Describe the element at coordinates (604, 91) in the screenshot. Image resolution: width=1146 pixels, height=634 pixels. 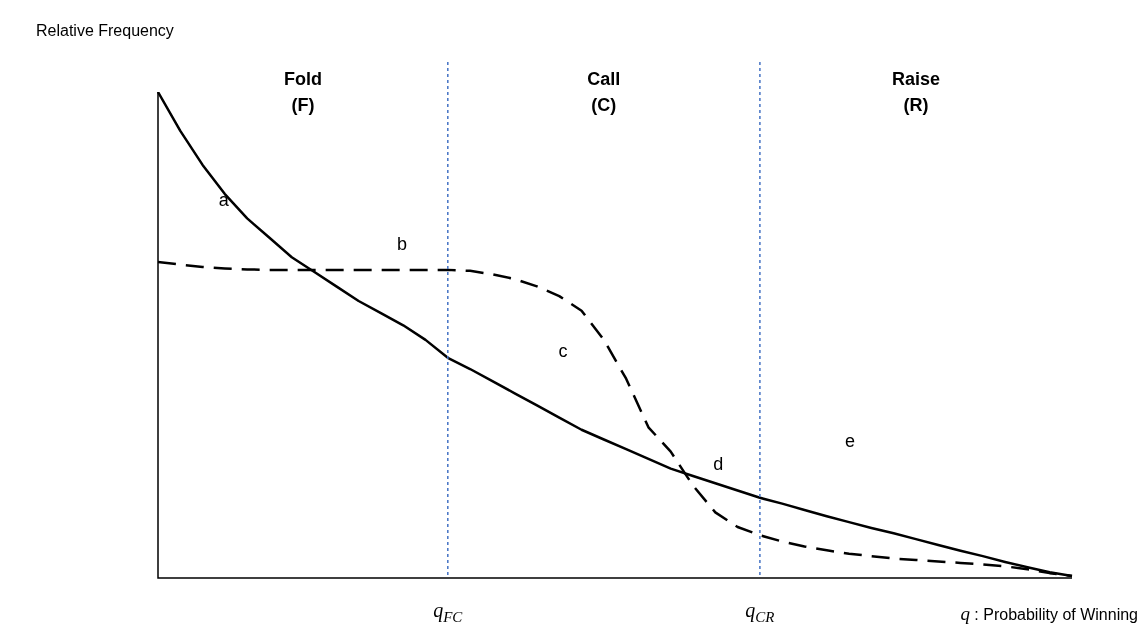
I see `annotation: Call (C)` at that location.